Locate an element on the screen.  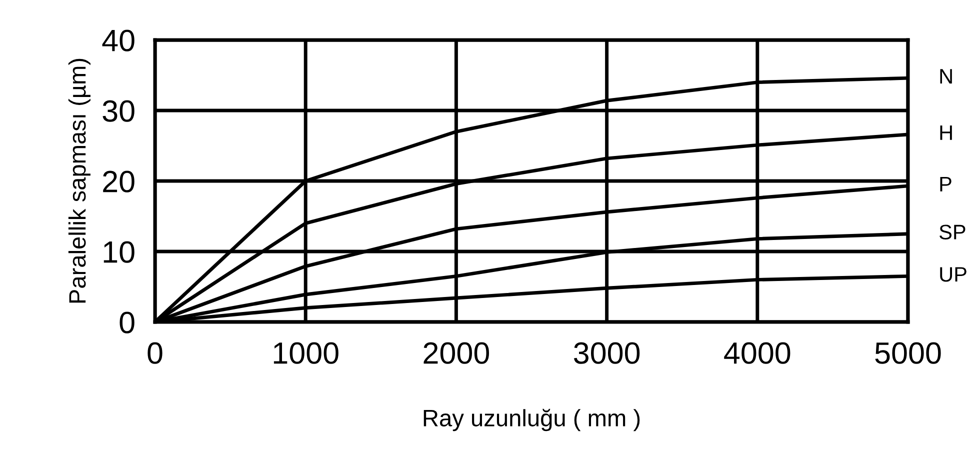
x-tick-label: 4000 is located at coordinates (757, 353).